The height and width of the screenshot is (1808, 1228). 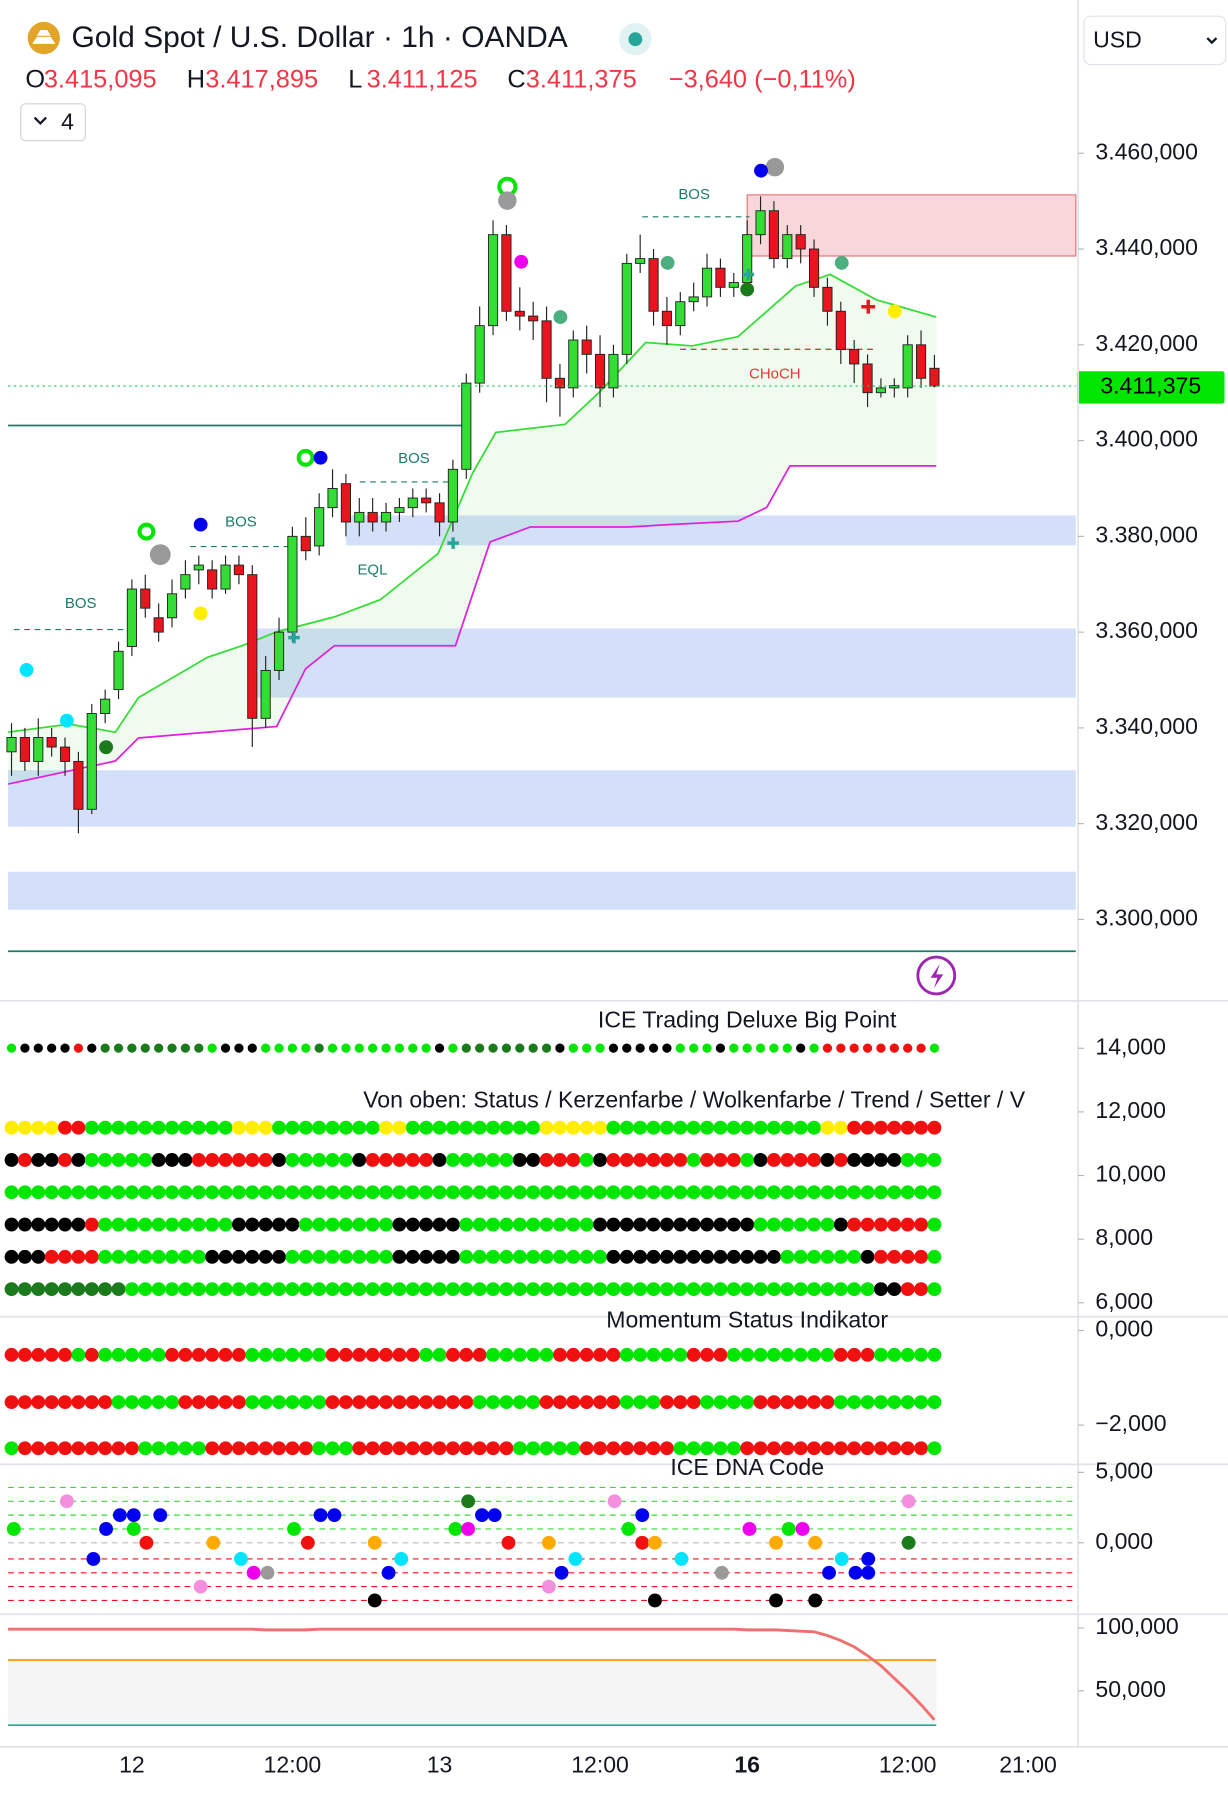 I want to click on y-tick-label: 3.420,000, so click(x=1146, y=343).